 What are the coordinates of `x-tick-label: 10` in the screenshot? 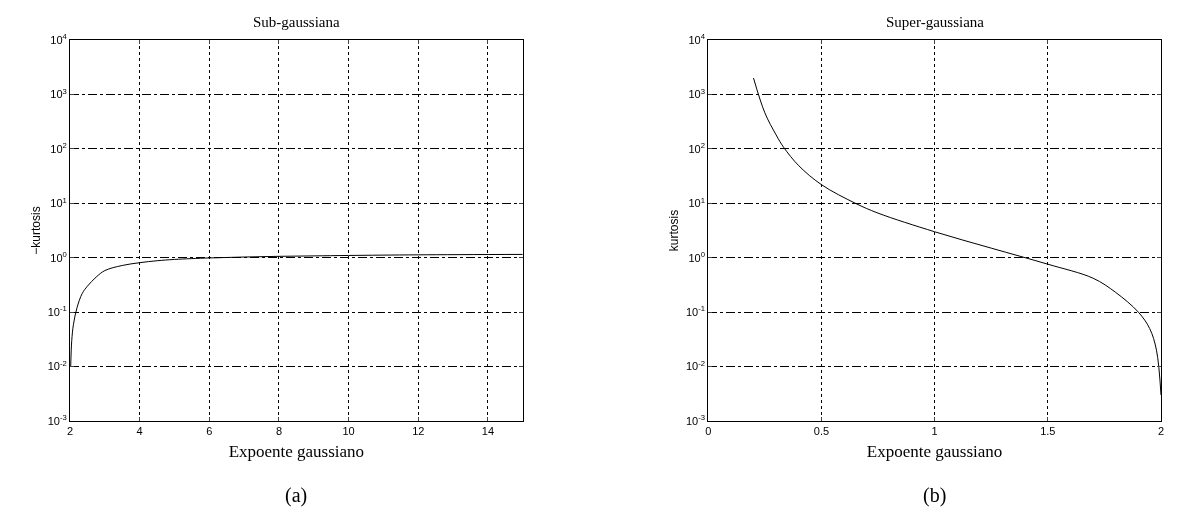 It's located at (348, 431).